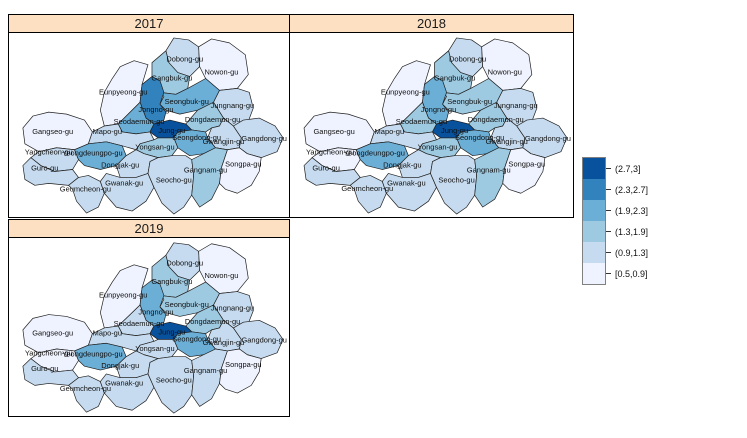 This screenshot has width=747, height=438. What do you see at coordinates (631, 273) in the screenshot?
I see `legend-label: [0.5,0.9]` at bounding box center [631, 273].